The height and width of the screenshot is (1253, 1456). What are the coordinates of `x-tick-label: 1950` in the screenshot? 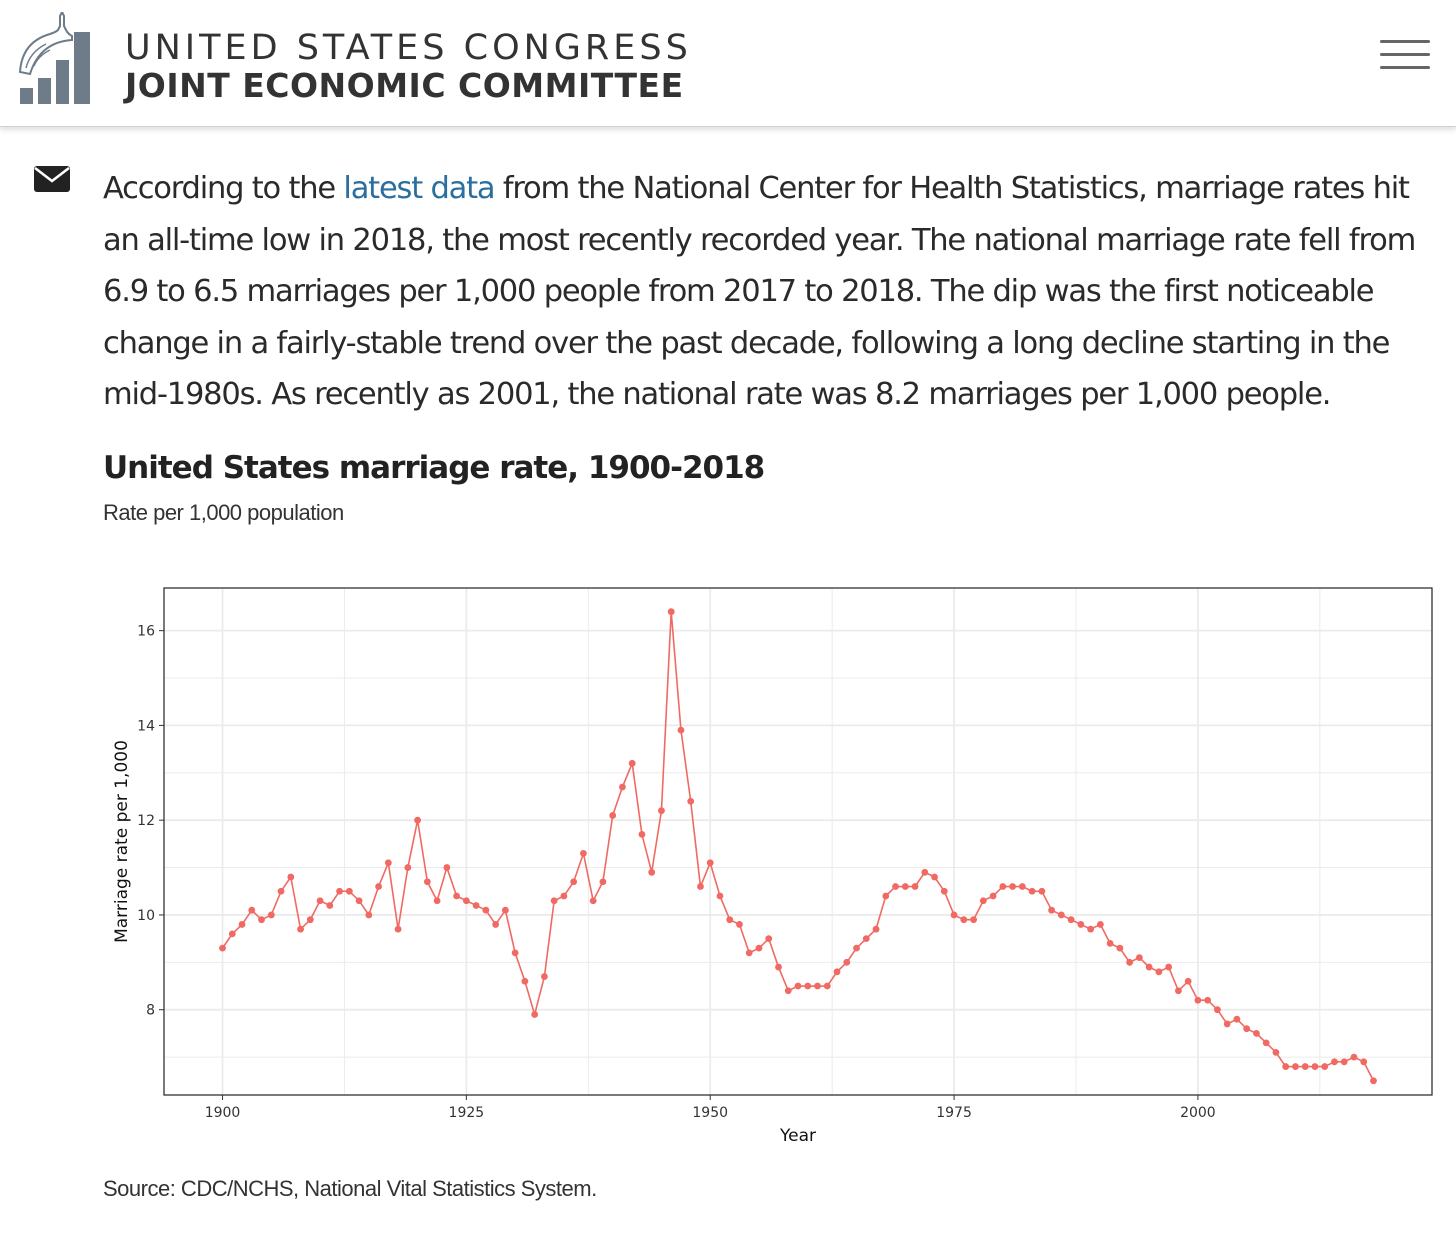 It's located at (710, 1113).